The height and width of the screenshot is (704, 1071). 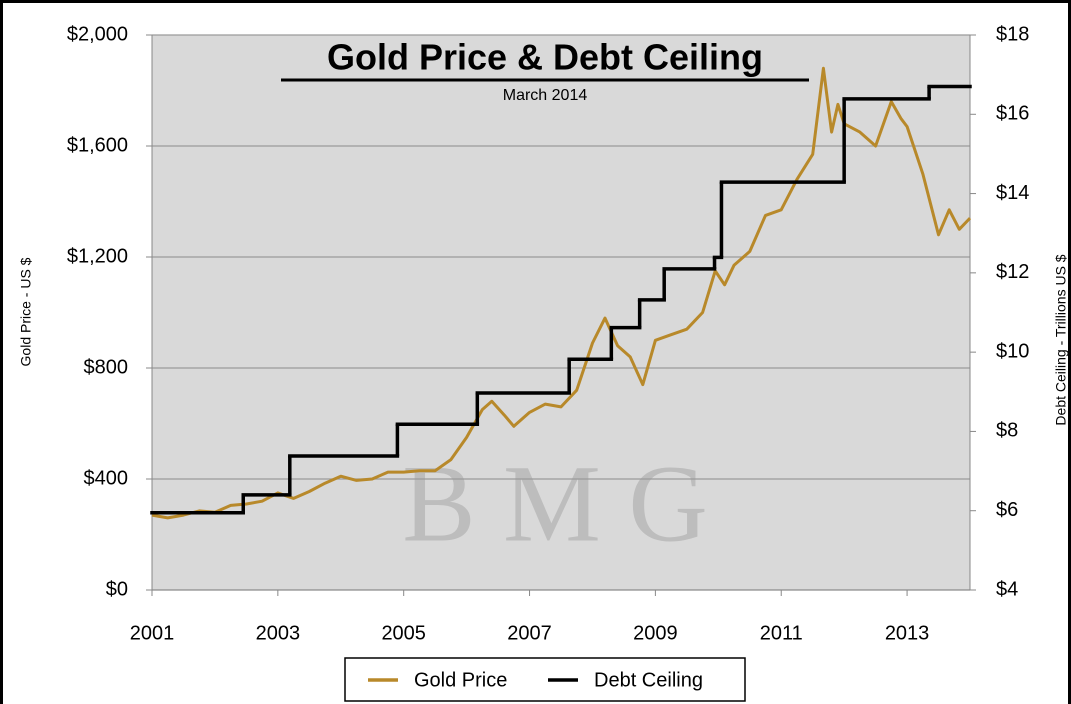 I want to click on y2-tick-label: $6, so click(x=1007, y=510).